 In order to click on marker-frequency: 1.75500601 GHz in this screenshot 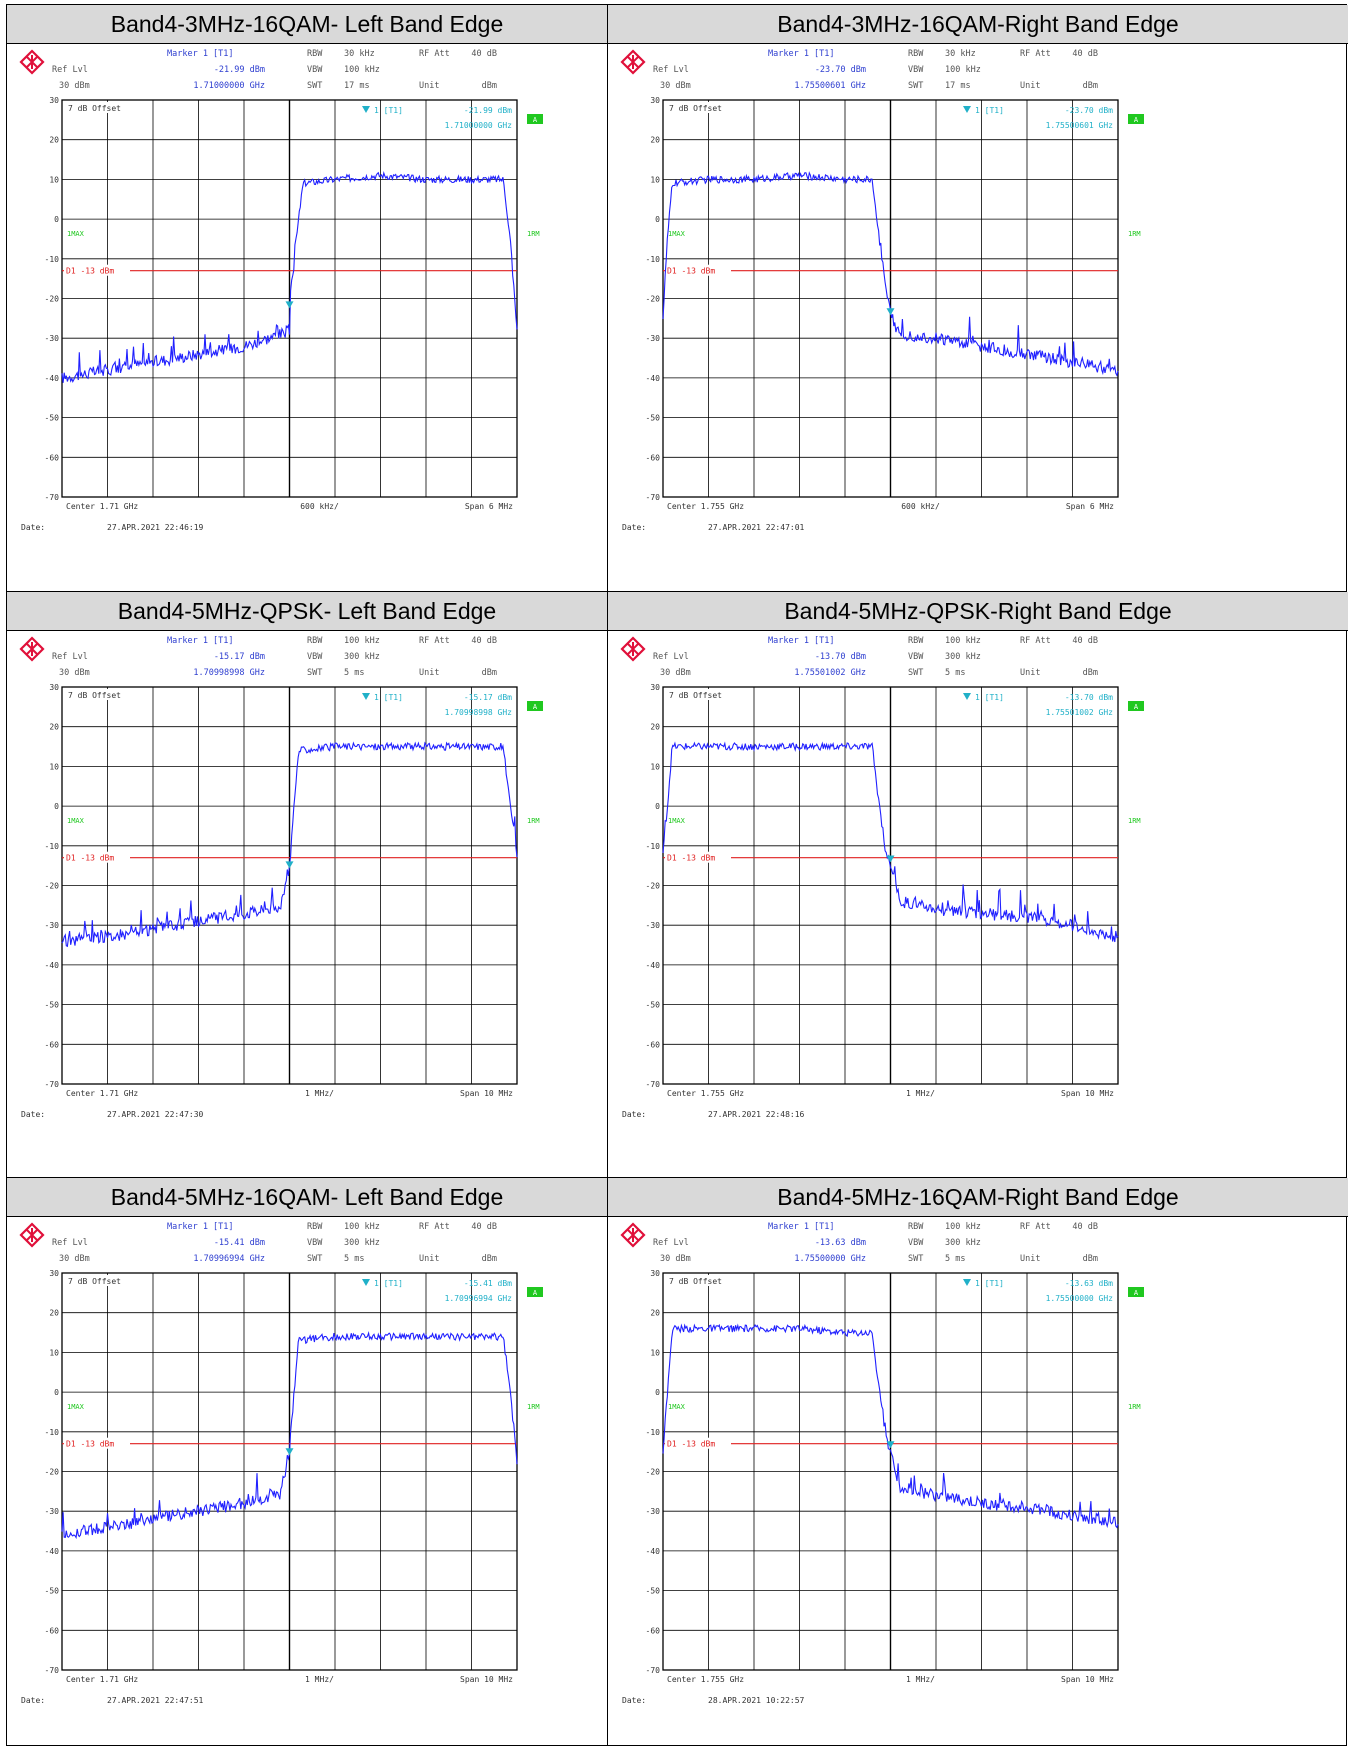, I will do `click(830, 86)`.